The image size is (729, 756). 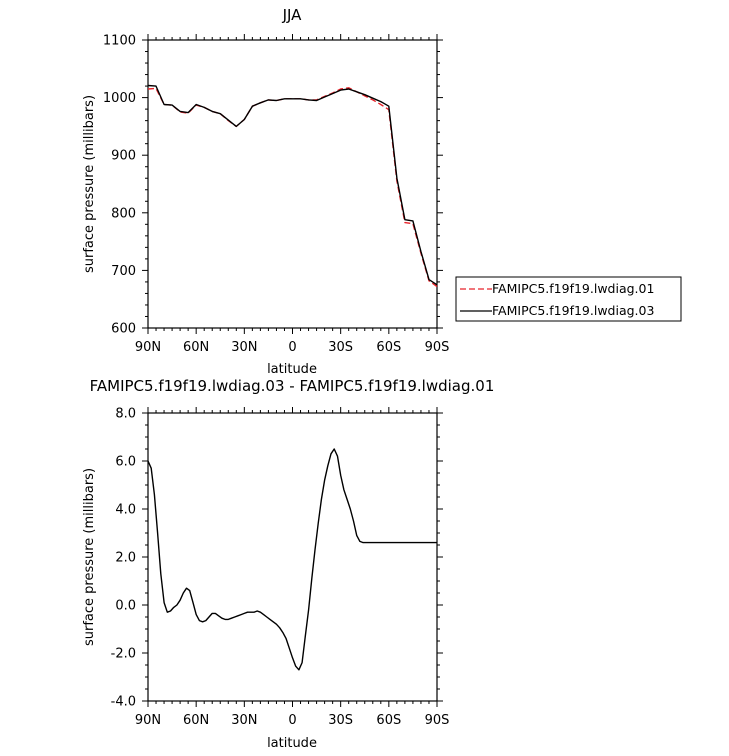 What do you see at coordinates (123, 654) in the screenshot?
I see `y-tick-label: -2.0` at bounding box center [123, 654].